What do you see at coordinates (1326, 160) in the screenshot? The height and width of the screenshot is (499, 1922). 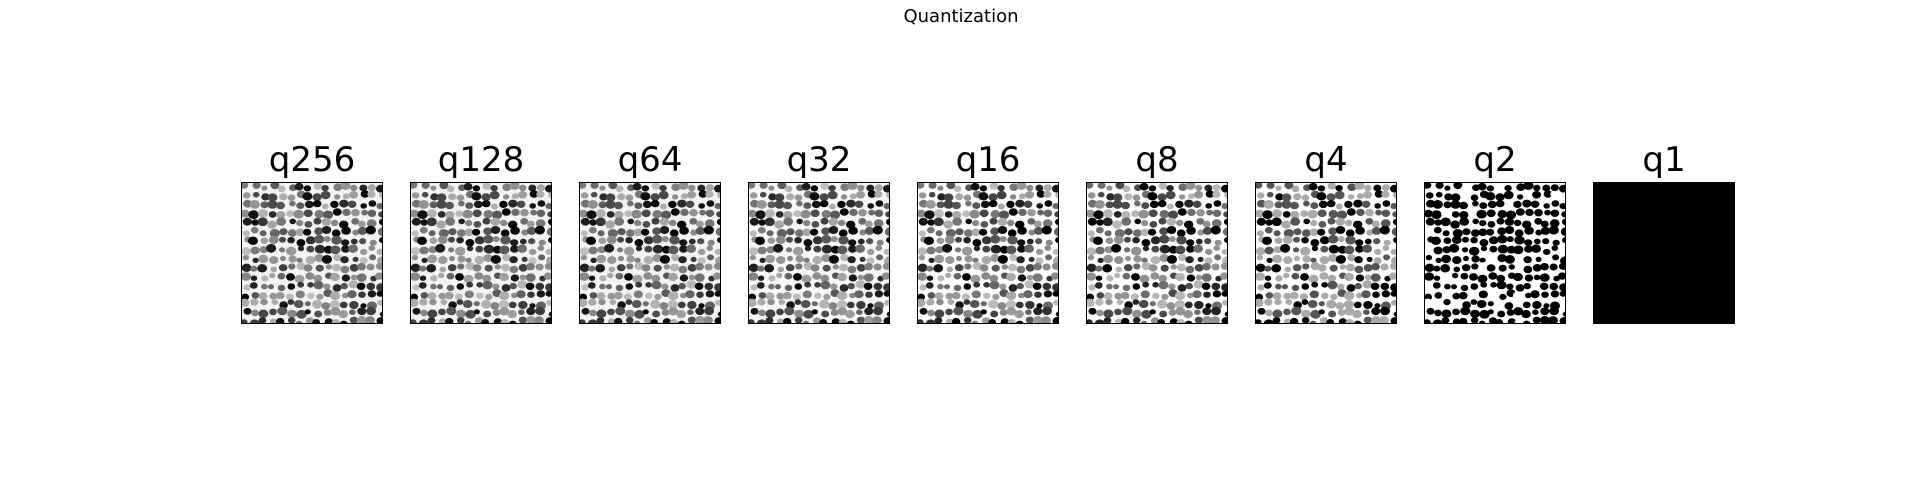 I see `panel-title: q4` at bounding box center [1326, 160].